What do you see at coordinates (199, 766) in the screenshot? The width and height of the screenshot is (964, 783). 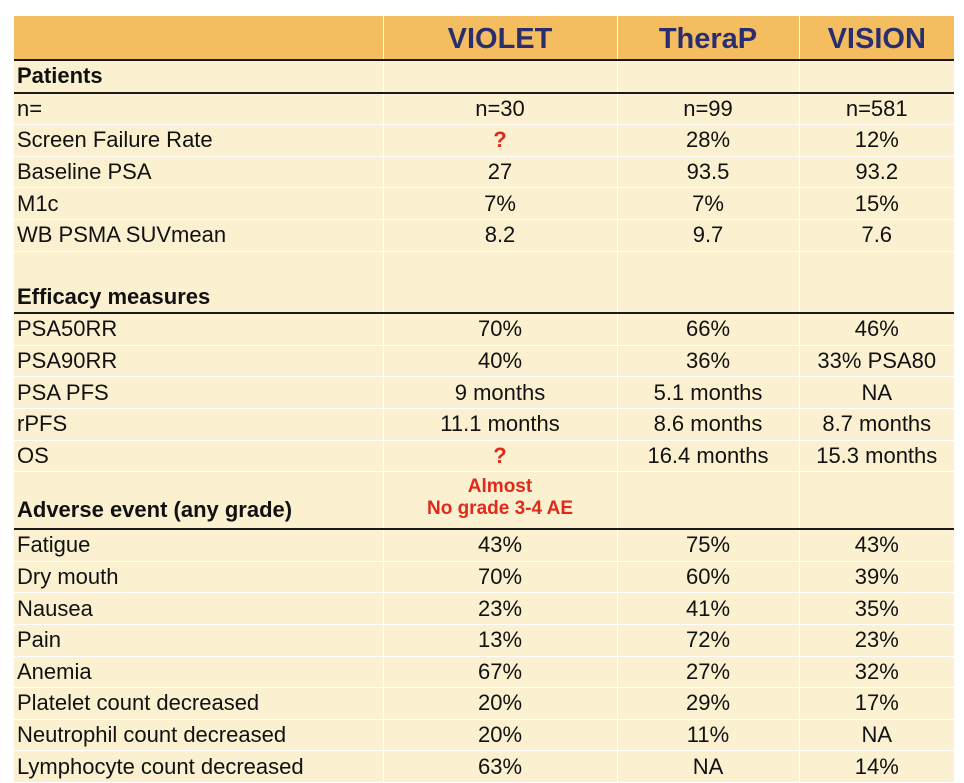 I see `row-label: Lymphocyte count decreased` at bounding box center [199, 766].